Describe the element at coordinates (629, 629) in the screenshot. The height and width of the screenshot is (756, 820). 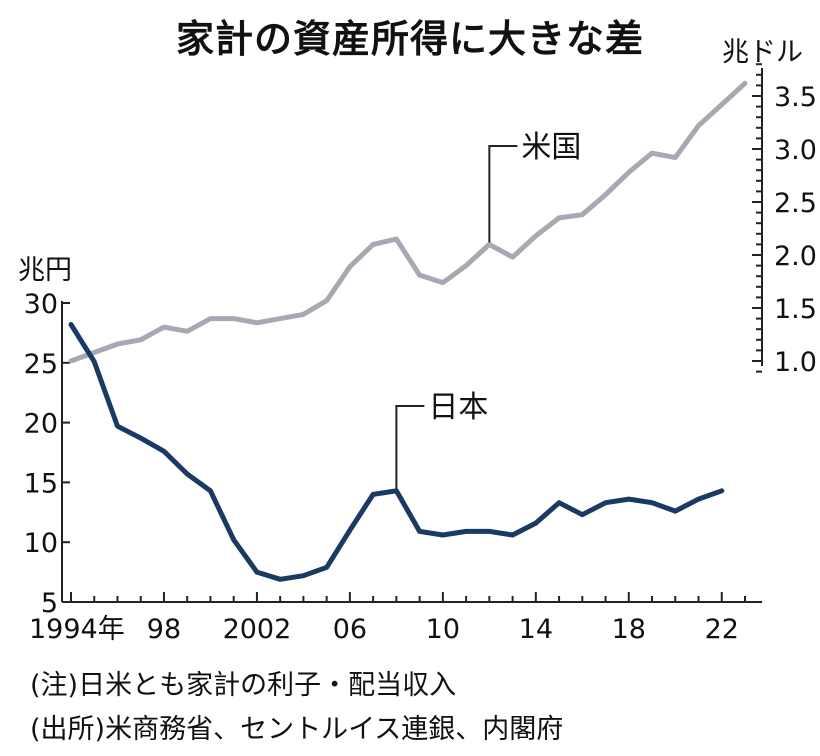
I see `x-tick-label: 18` at that location.